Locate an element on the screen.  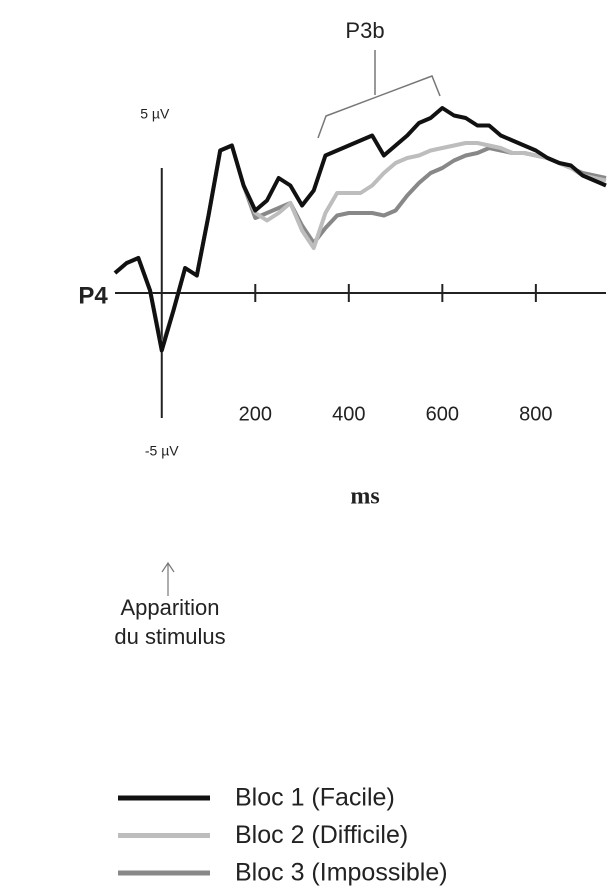
x-tick-label: 800 is located at coordinates (535, 414).